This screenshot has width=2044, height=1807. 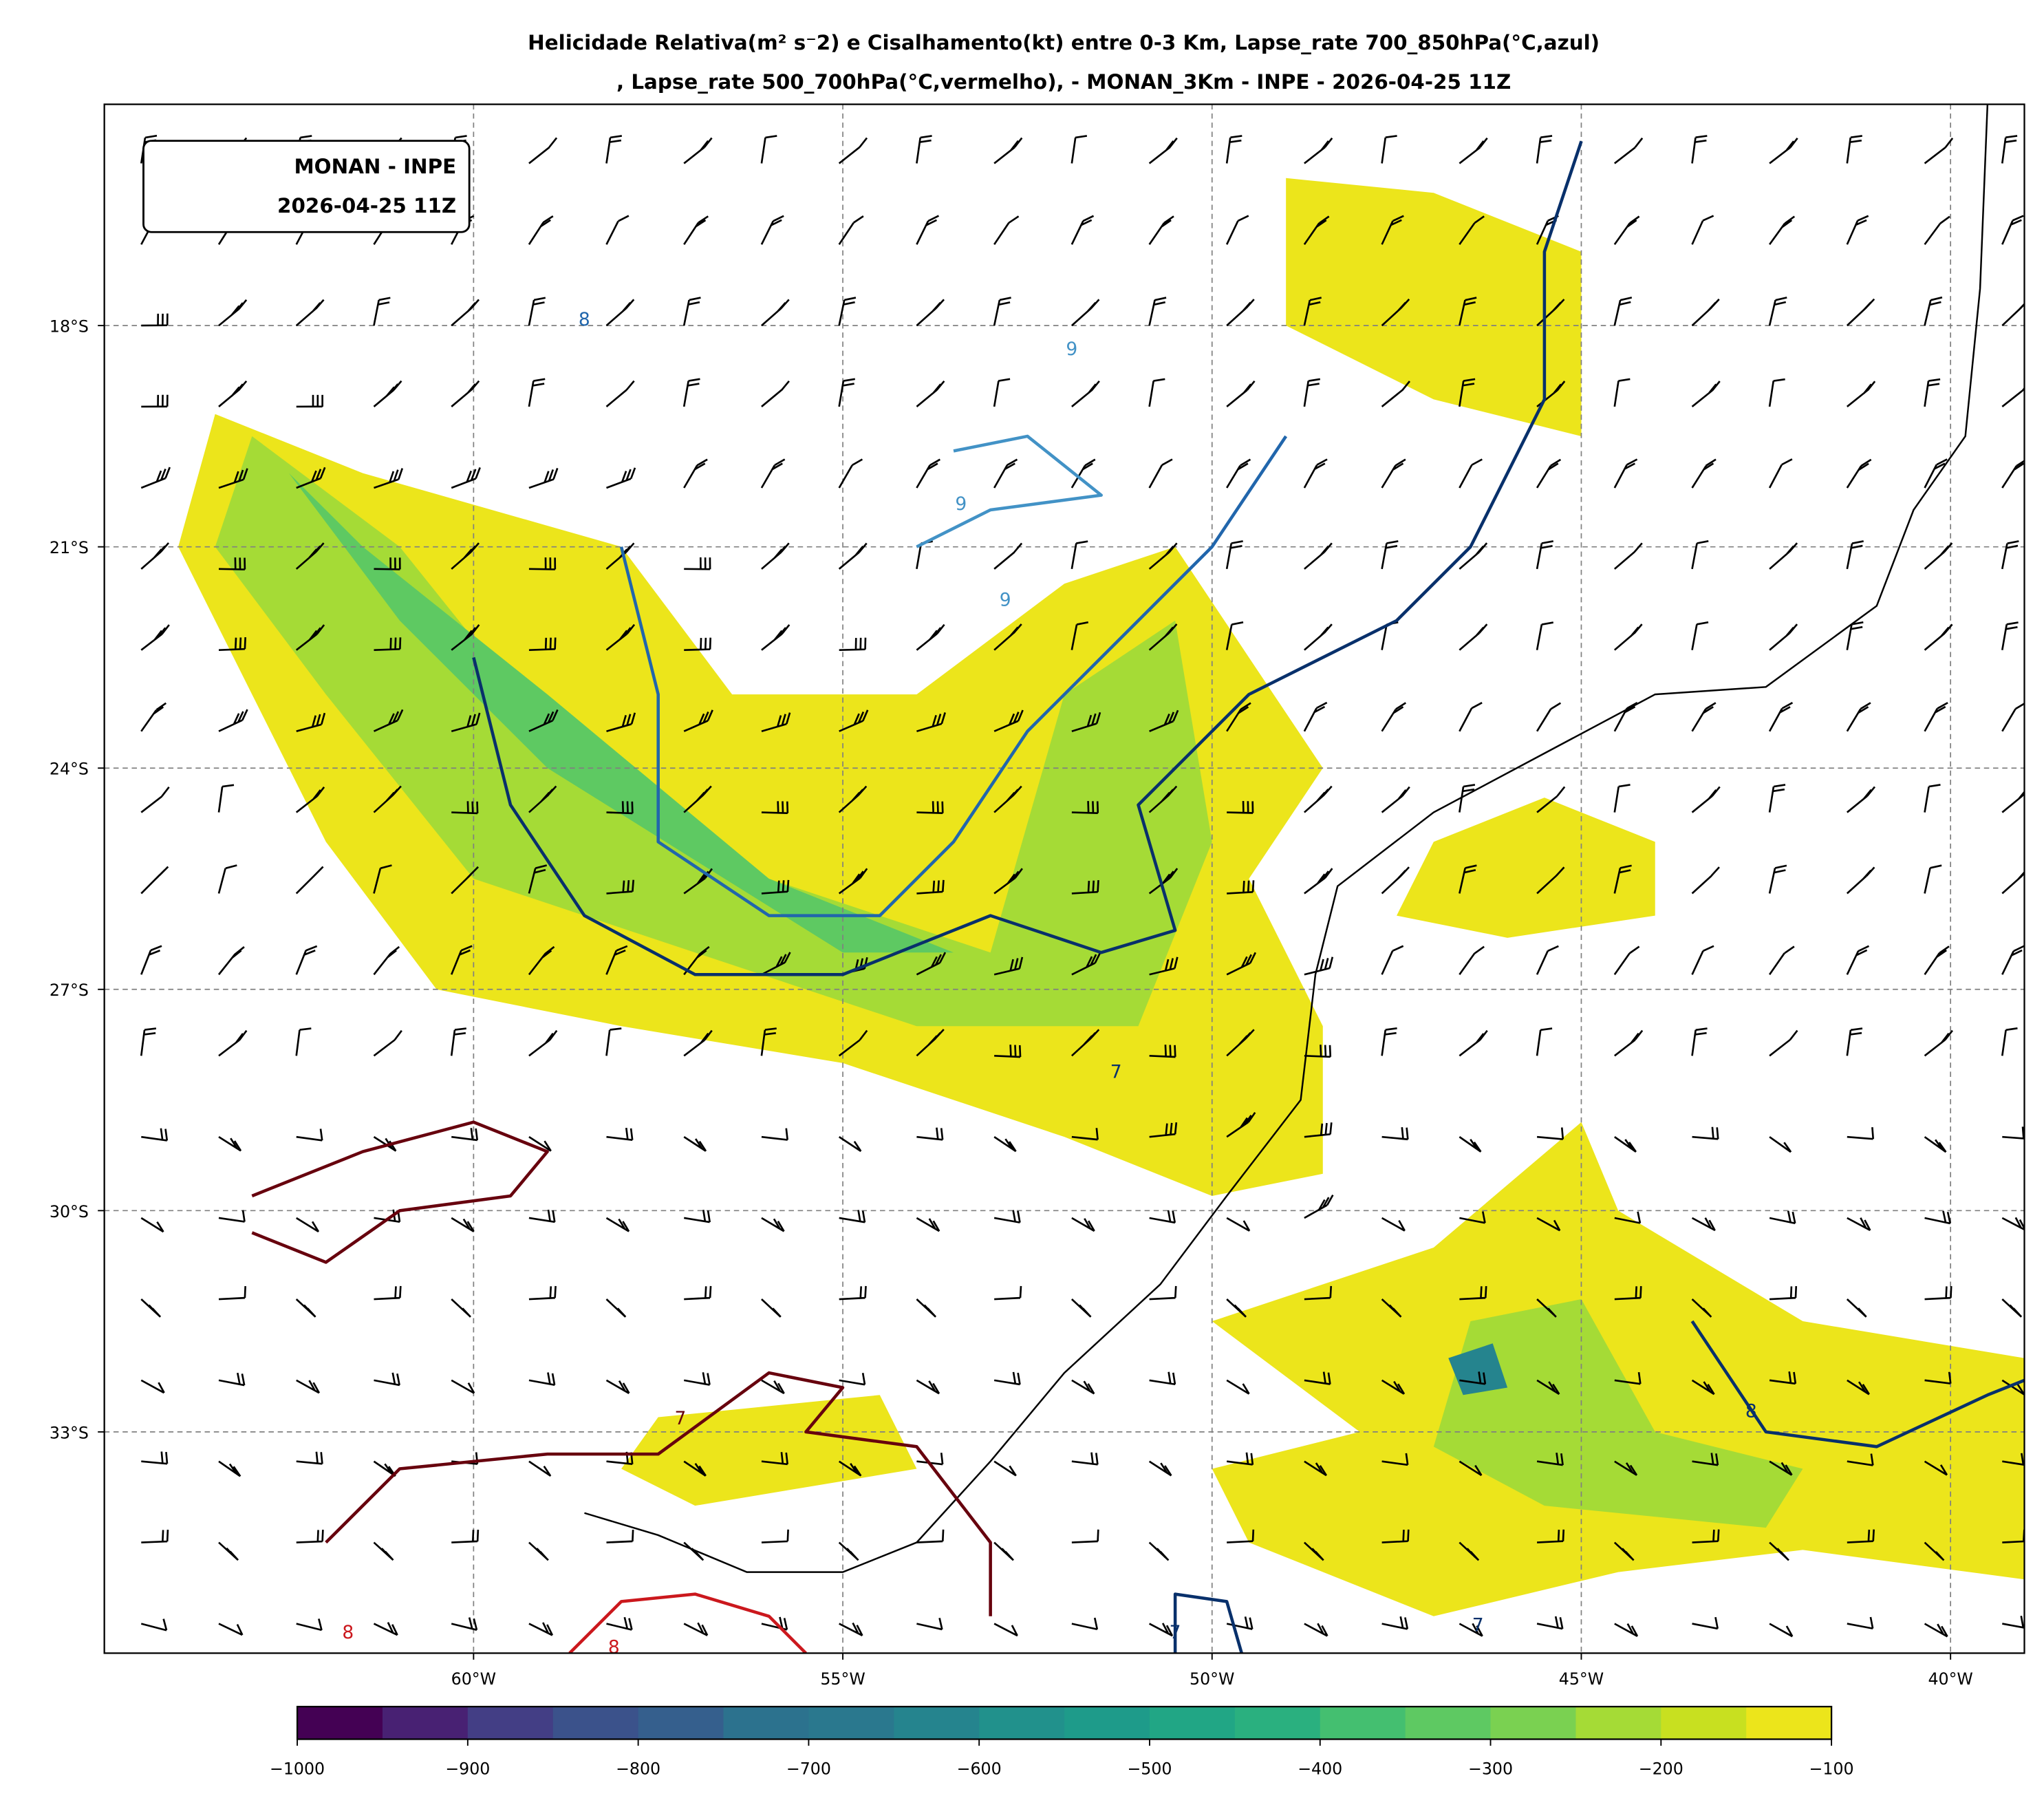 What do you see at coordinates (1149, 1769) in the screenshot?
I see `colorbar-tick-label: −500` at bounding box center [1149, 1769].